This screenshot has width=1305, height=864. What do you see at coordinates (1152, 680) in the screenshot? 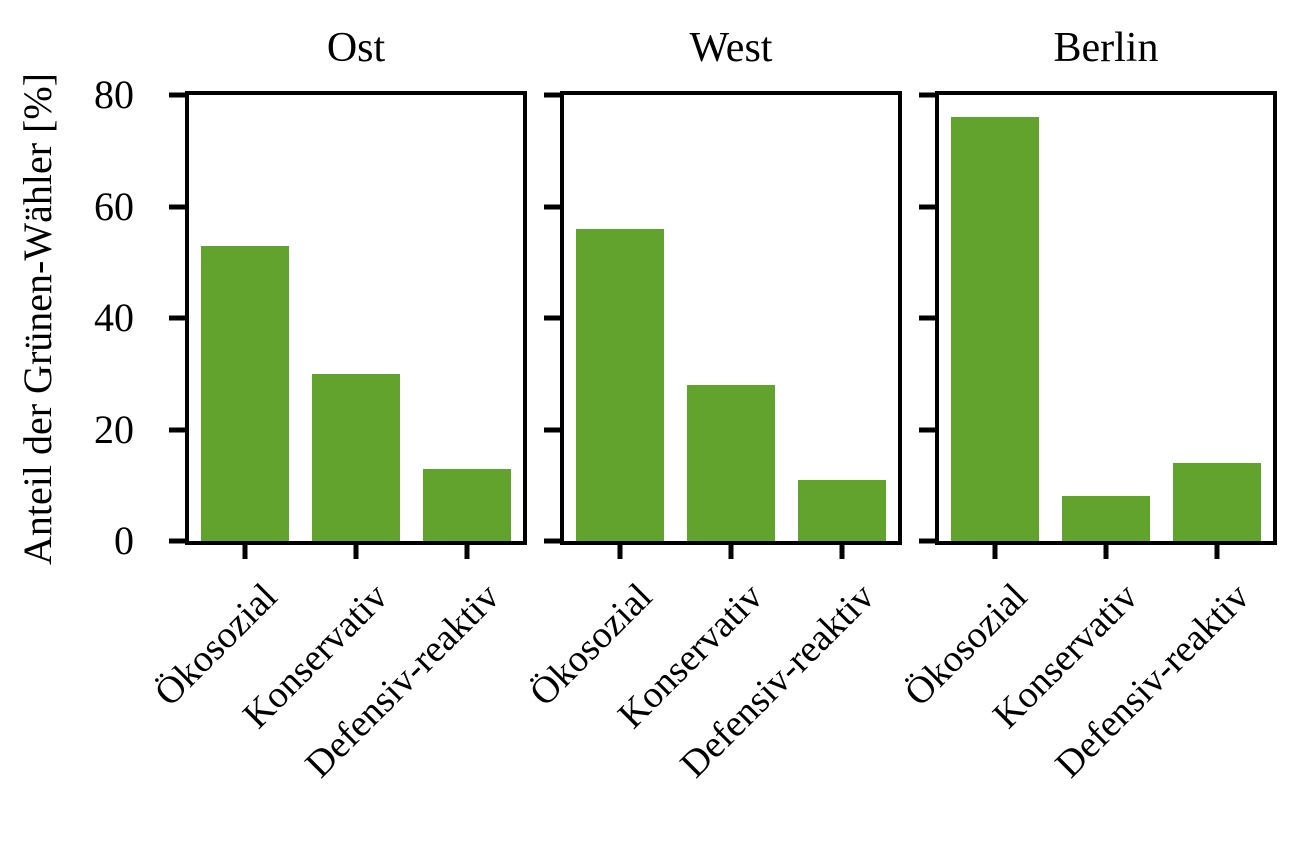
I see `x-tick-label-berlin-3: Defensiv-reaktiv` at bounding box center [1152, 680].